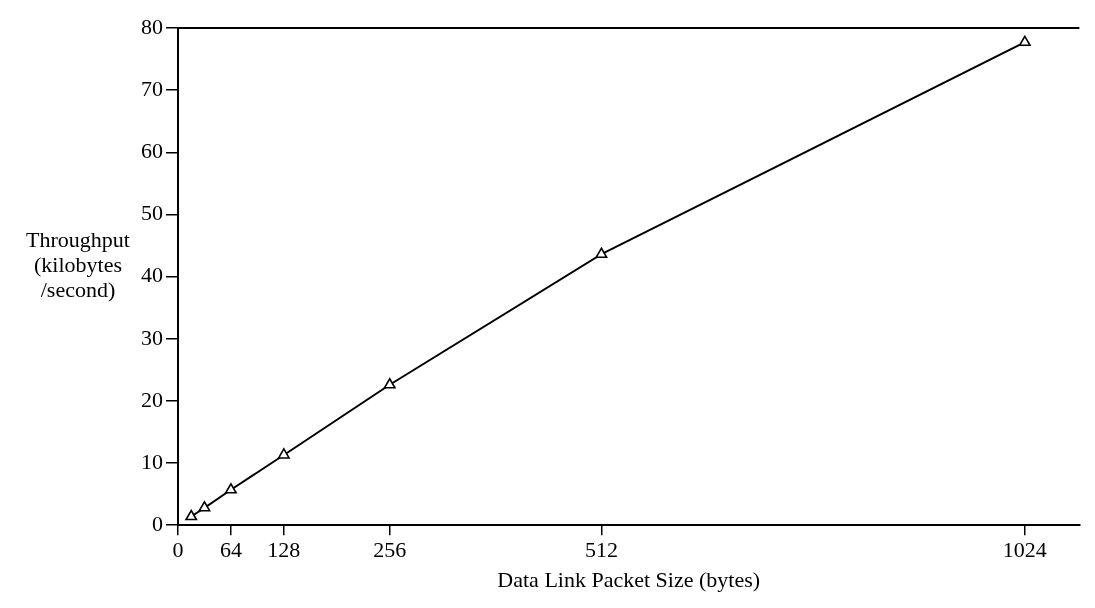 The height and width of the screenshot is (608, 1095). Describe the element at coordinates (152, 337) in the screenshot. I see `y-tick-label: 30` at that location.